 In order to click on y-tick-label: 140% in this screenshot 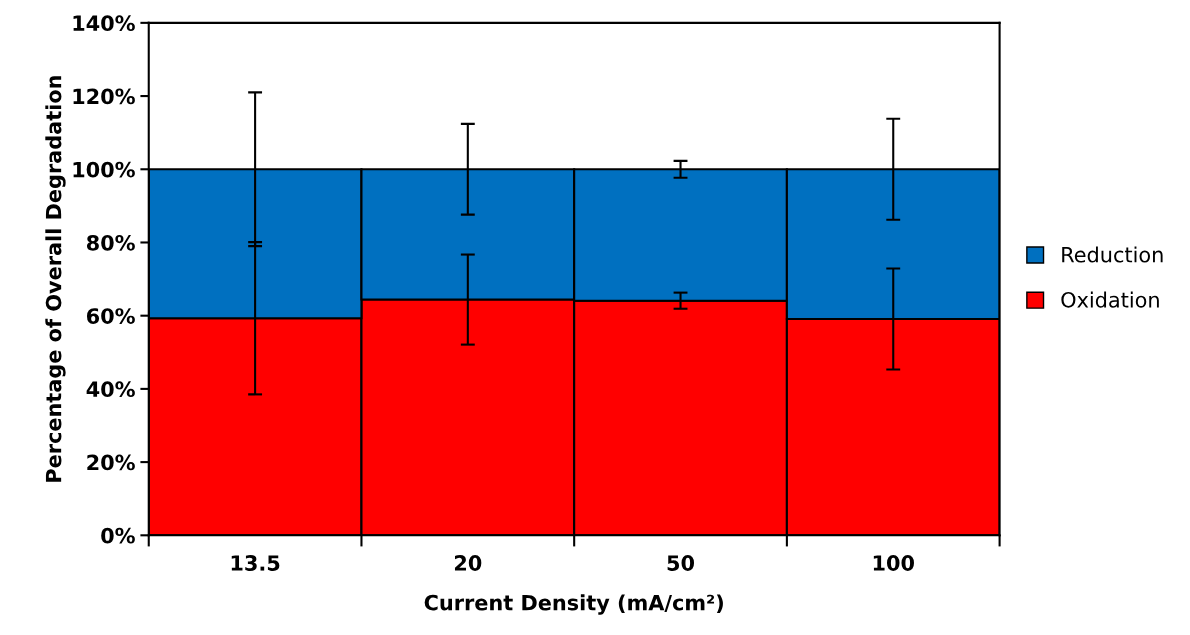, I will do `click(104, 23)`.